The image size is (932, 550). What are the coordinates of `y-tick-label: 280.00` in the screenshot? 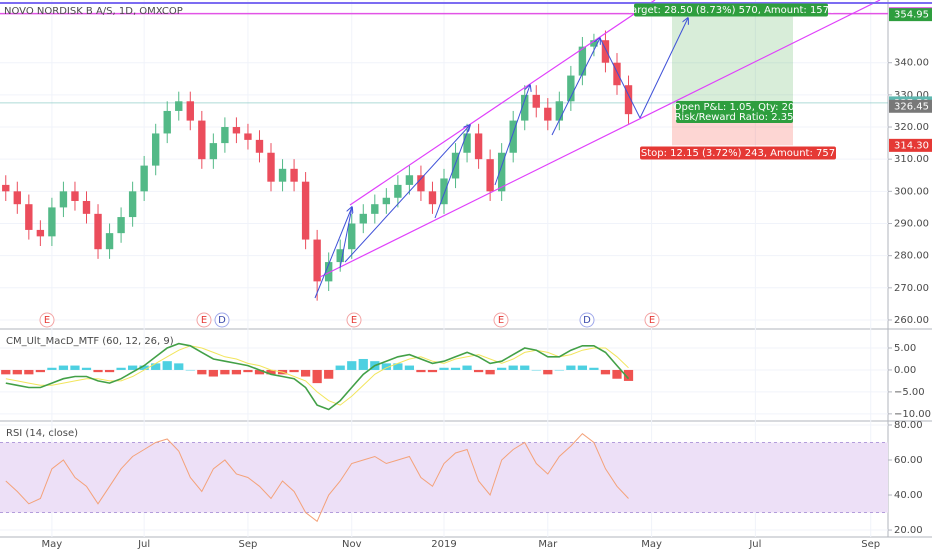 It's located at (911, 256).